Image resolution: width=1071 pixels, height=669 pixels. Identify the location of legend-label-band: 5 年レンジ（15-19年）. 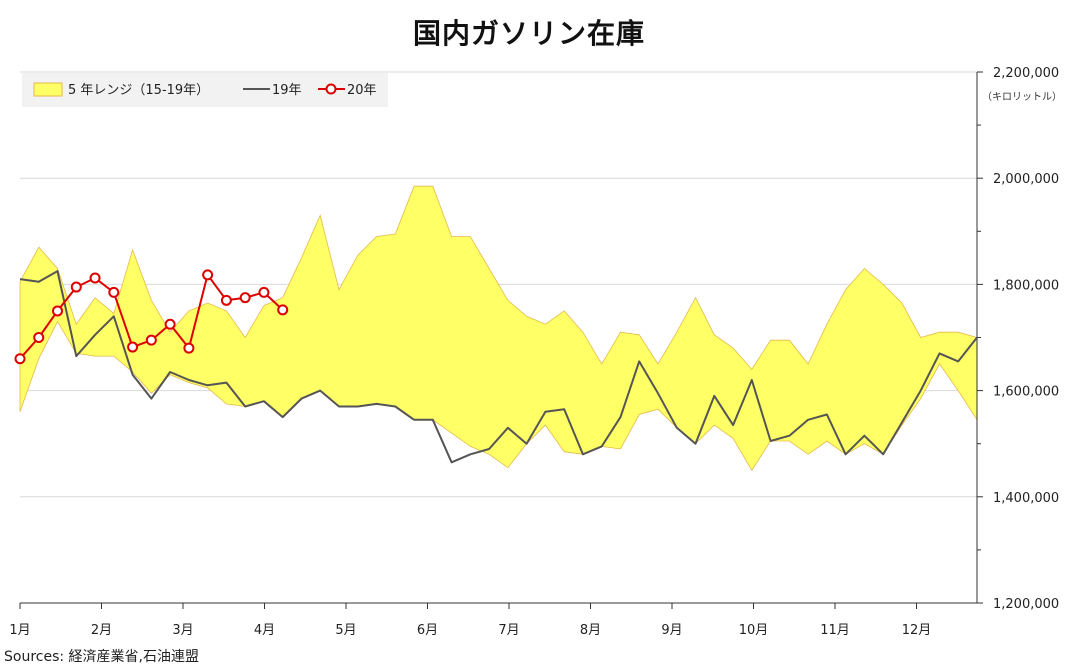
(138, 90).